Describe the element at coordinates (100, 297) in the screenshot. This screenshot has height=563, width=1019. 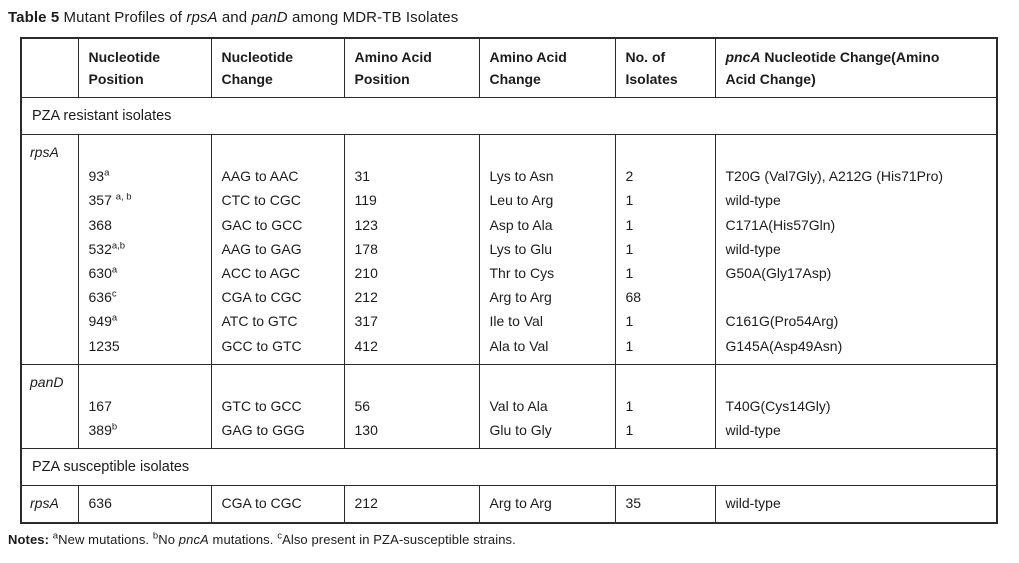
I see `text-segment: 636` at that location.